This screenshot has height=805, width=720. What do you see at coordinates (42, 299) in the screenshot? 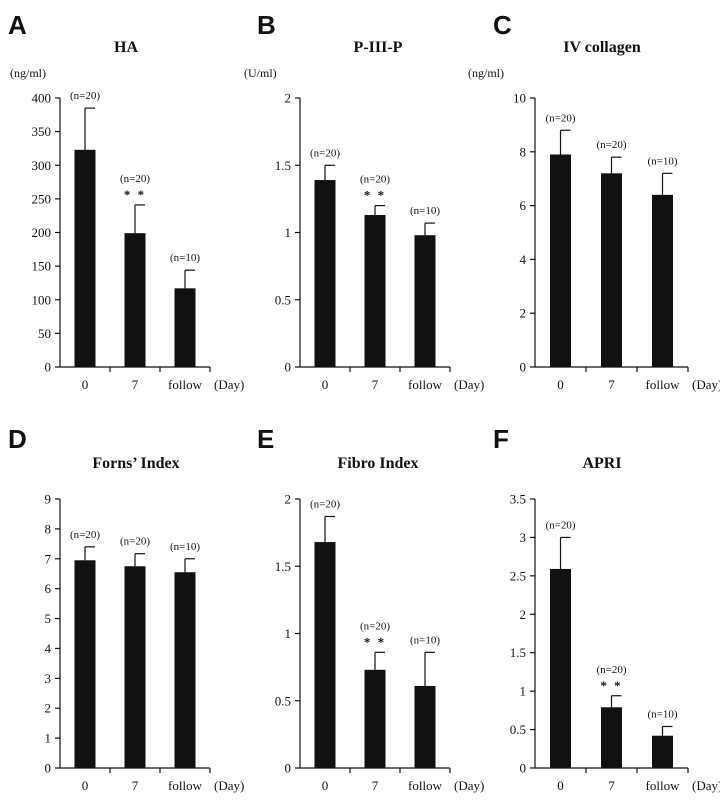
I see `y-tick-label: 100` at bounding box center [42, 299].